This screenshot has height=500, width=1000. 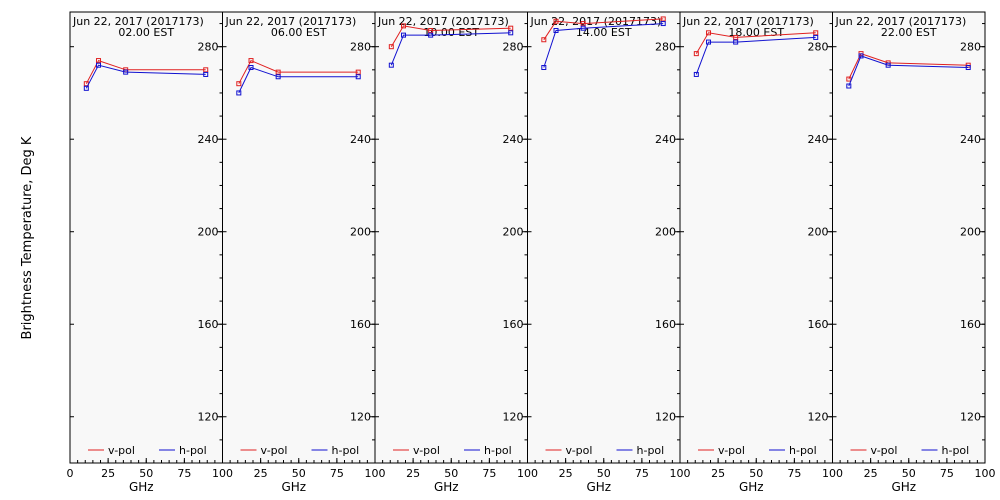 I want to click on y-axis-label: Brightness Temperature, Deg K, so click(x=27, y=237).